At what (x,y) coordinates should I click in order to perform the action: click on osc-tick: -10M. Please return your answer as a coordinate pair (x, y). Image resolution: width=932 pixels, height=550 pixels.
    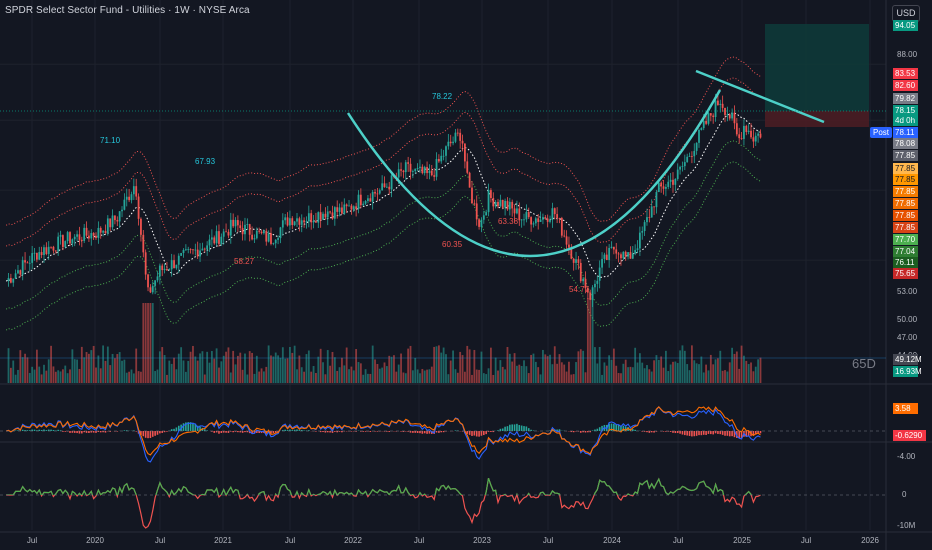
    Looking at the image, I should click on (906, 525).